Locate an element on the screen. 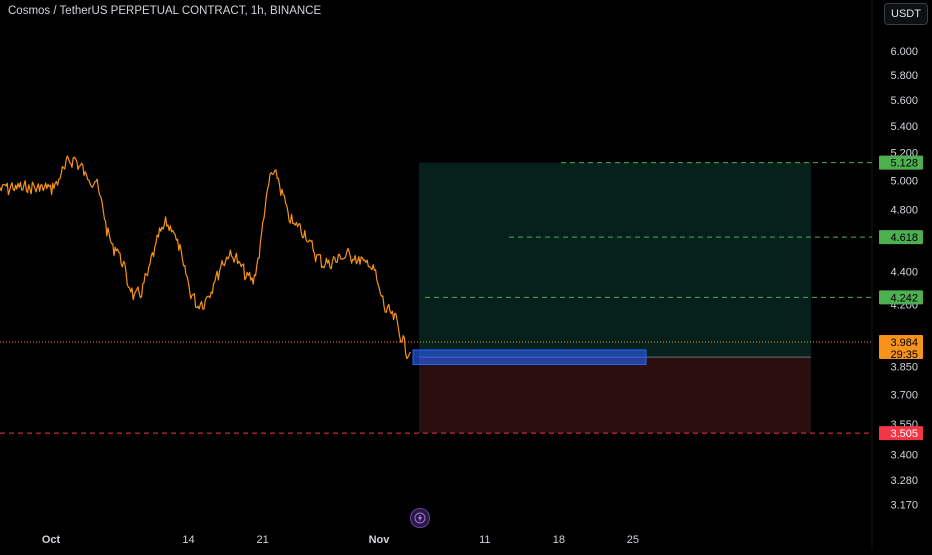  target-price-label: 4.618 is located at coordinates (904, 238).